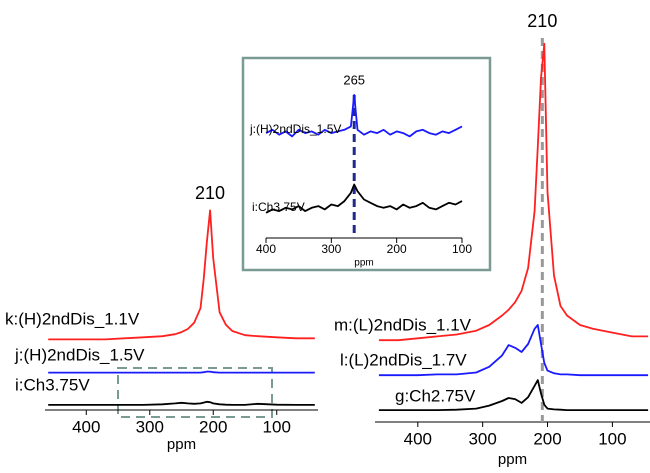 This screenshot has height=473, width=650. Describe the element at coordinates (72, 318) in the screenshot. I see `series-label: k:(H)2ndDis_1.1V` at that location.